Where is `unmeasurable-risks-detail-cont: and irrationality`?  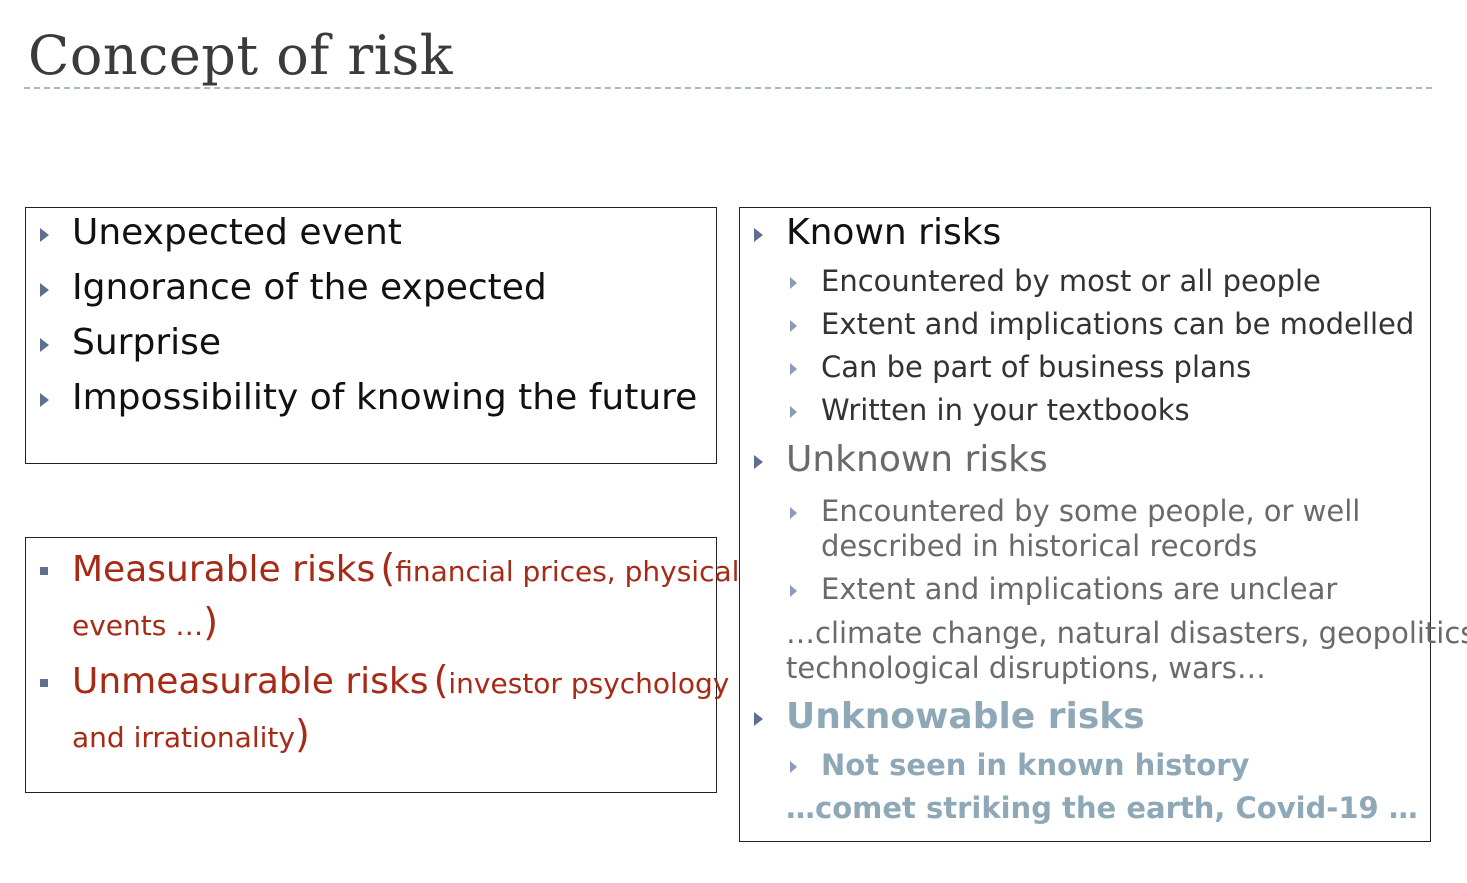 unmeasurable-risks-detail-cont: and irrationality is located at coordinates (183, 737).